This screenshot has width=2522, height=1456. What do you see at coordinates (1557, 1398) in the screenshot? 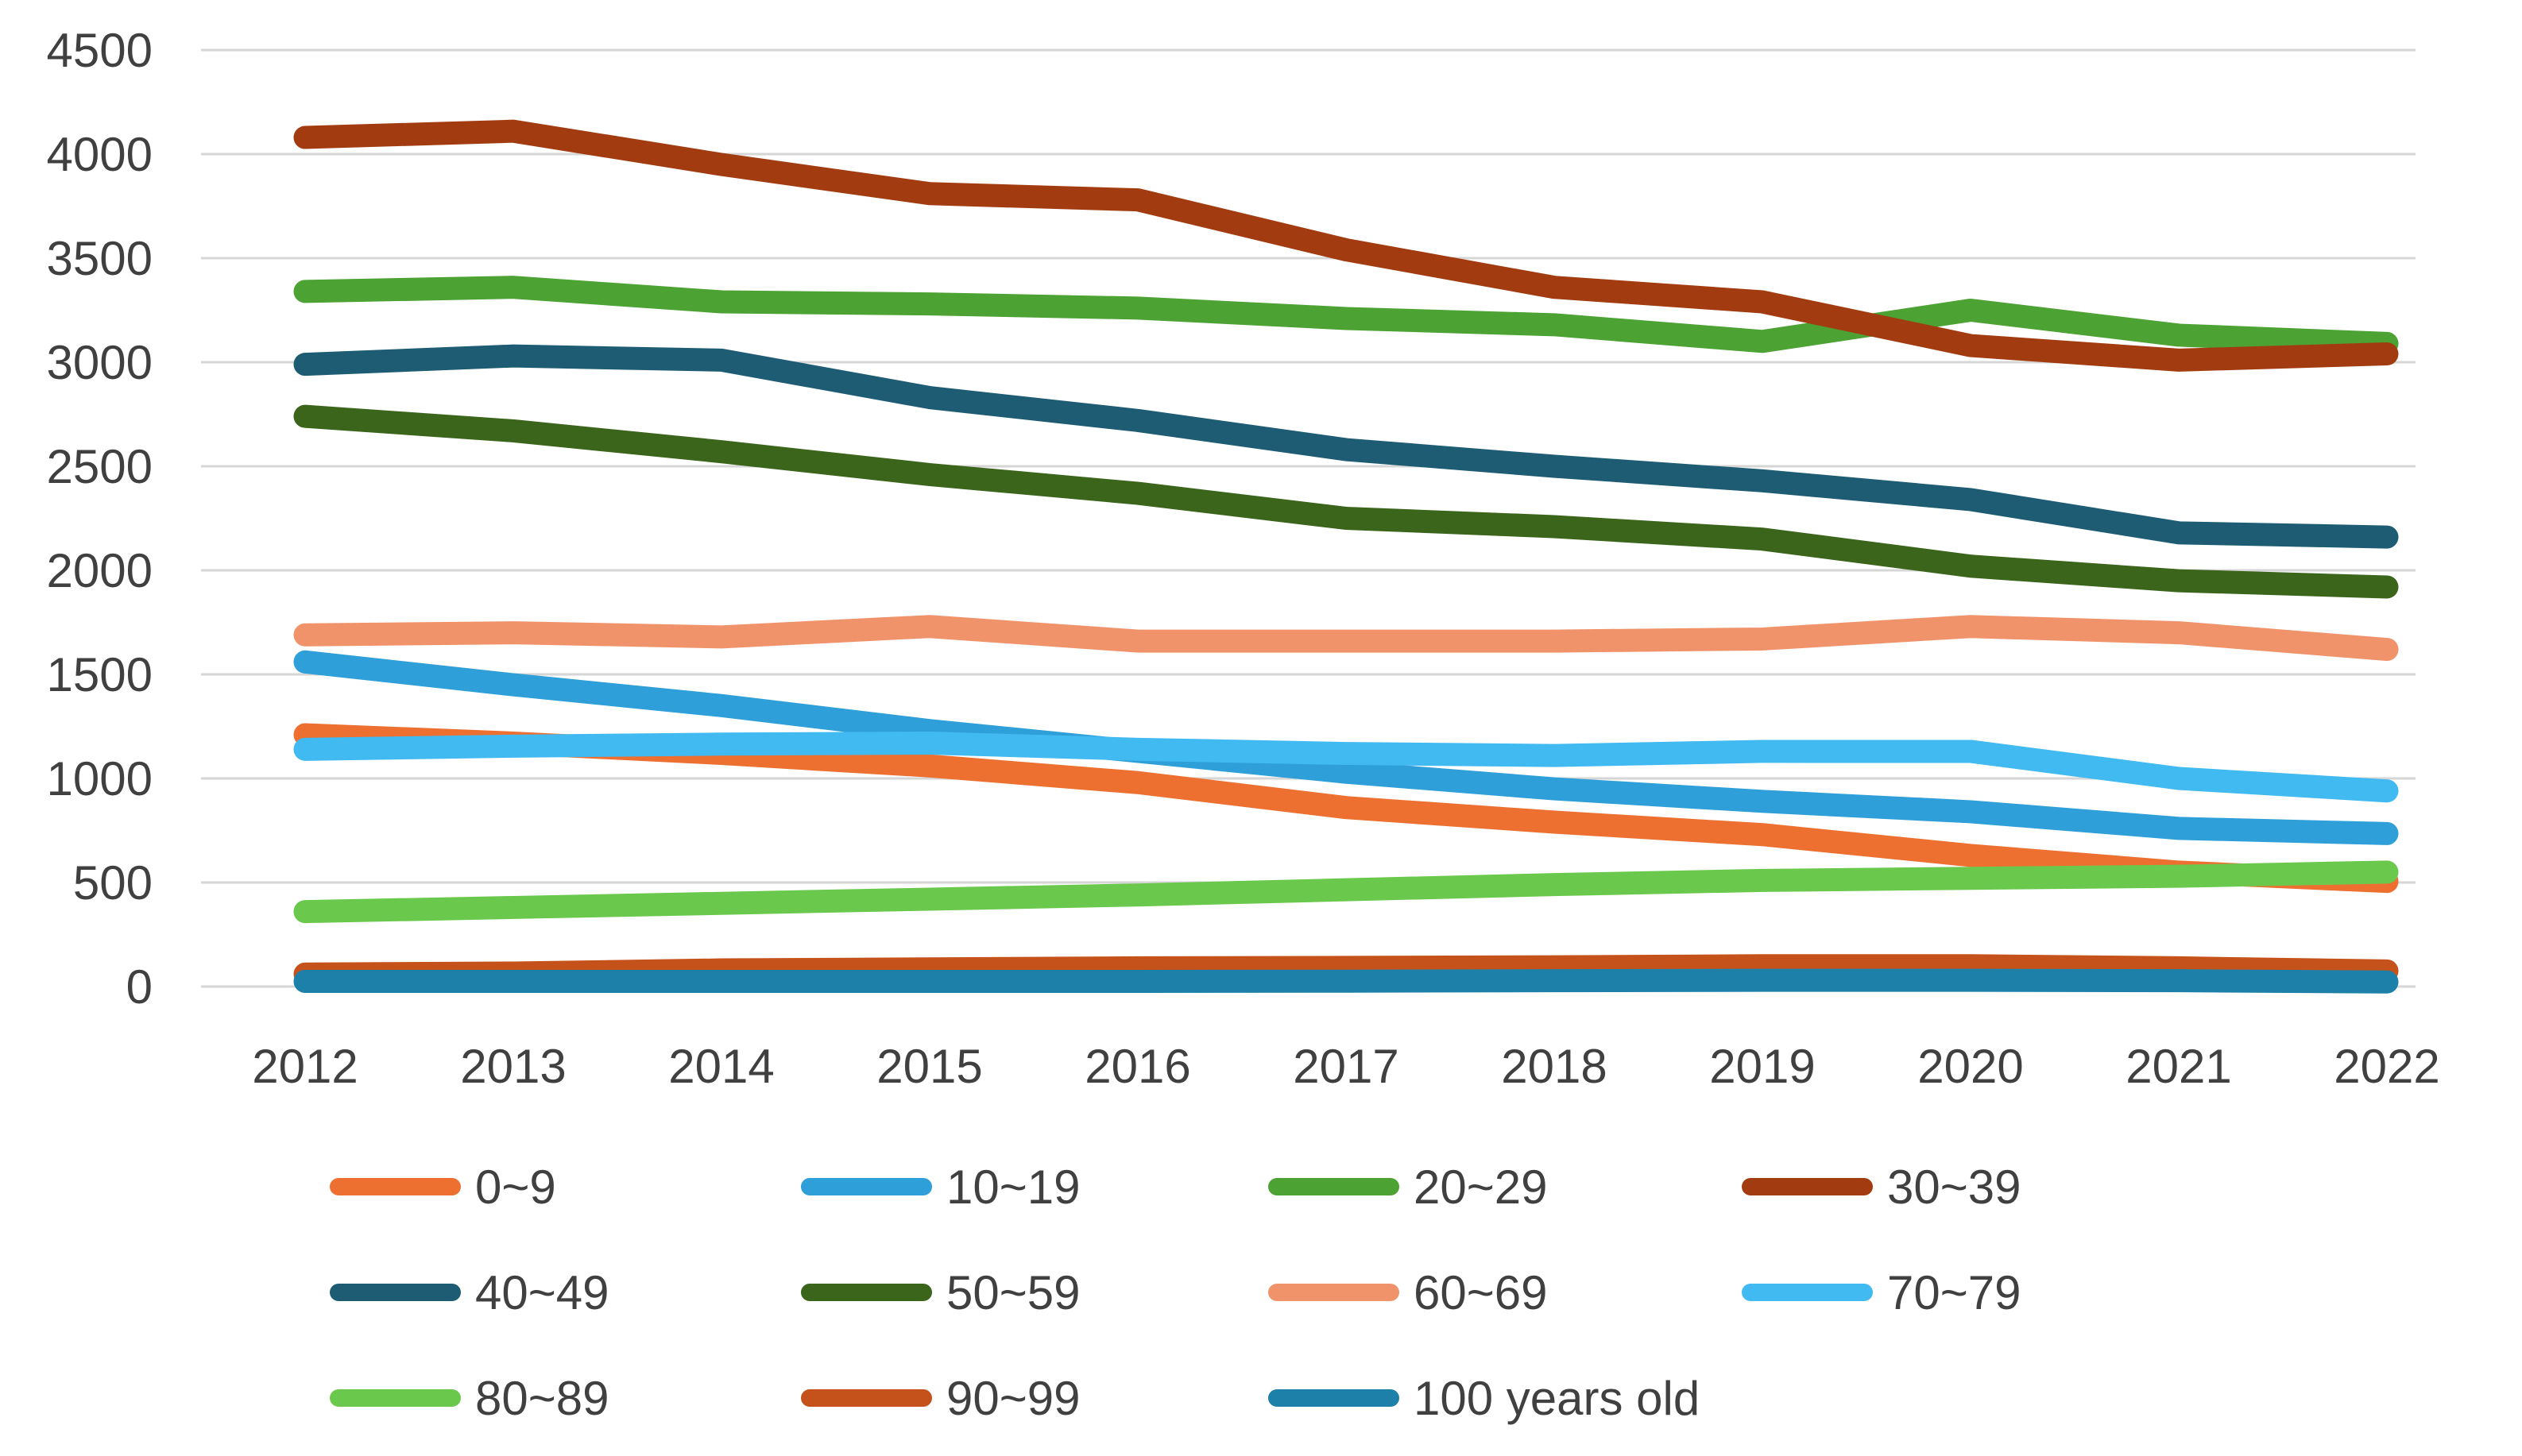
I see `legend-label-100-years-old: 100 years old` at bounding box center [1557, 1398].